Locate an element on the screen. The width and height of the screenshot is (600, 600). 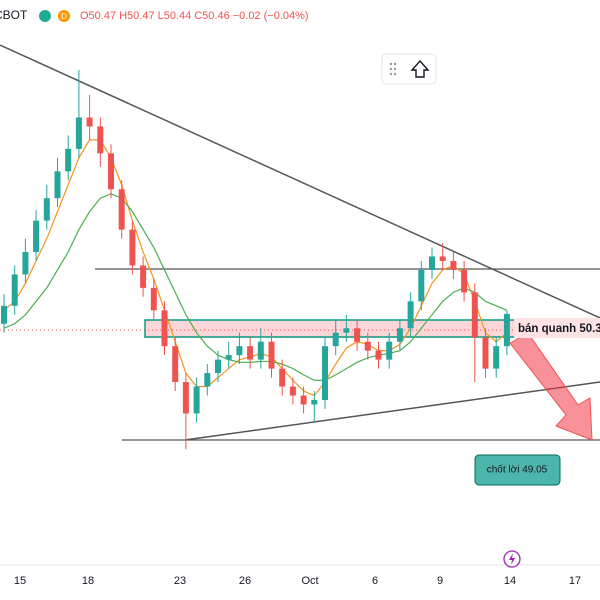
toolbar is located at coordinates (409, 69).